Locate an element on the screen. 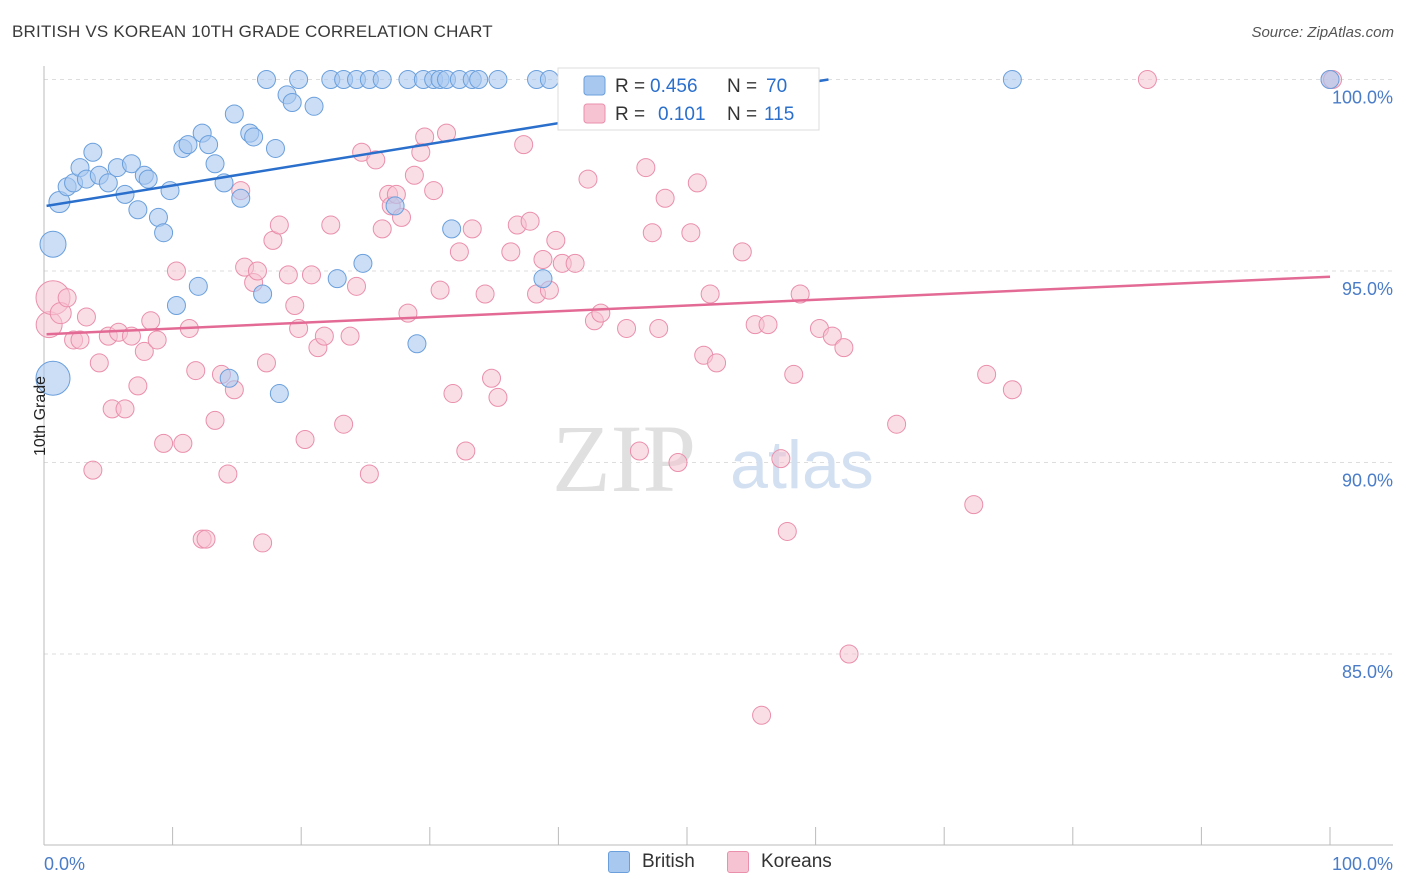 The image size is (1406, 892). legend-n-label-british: N = is located at coordinates (742, 86).